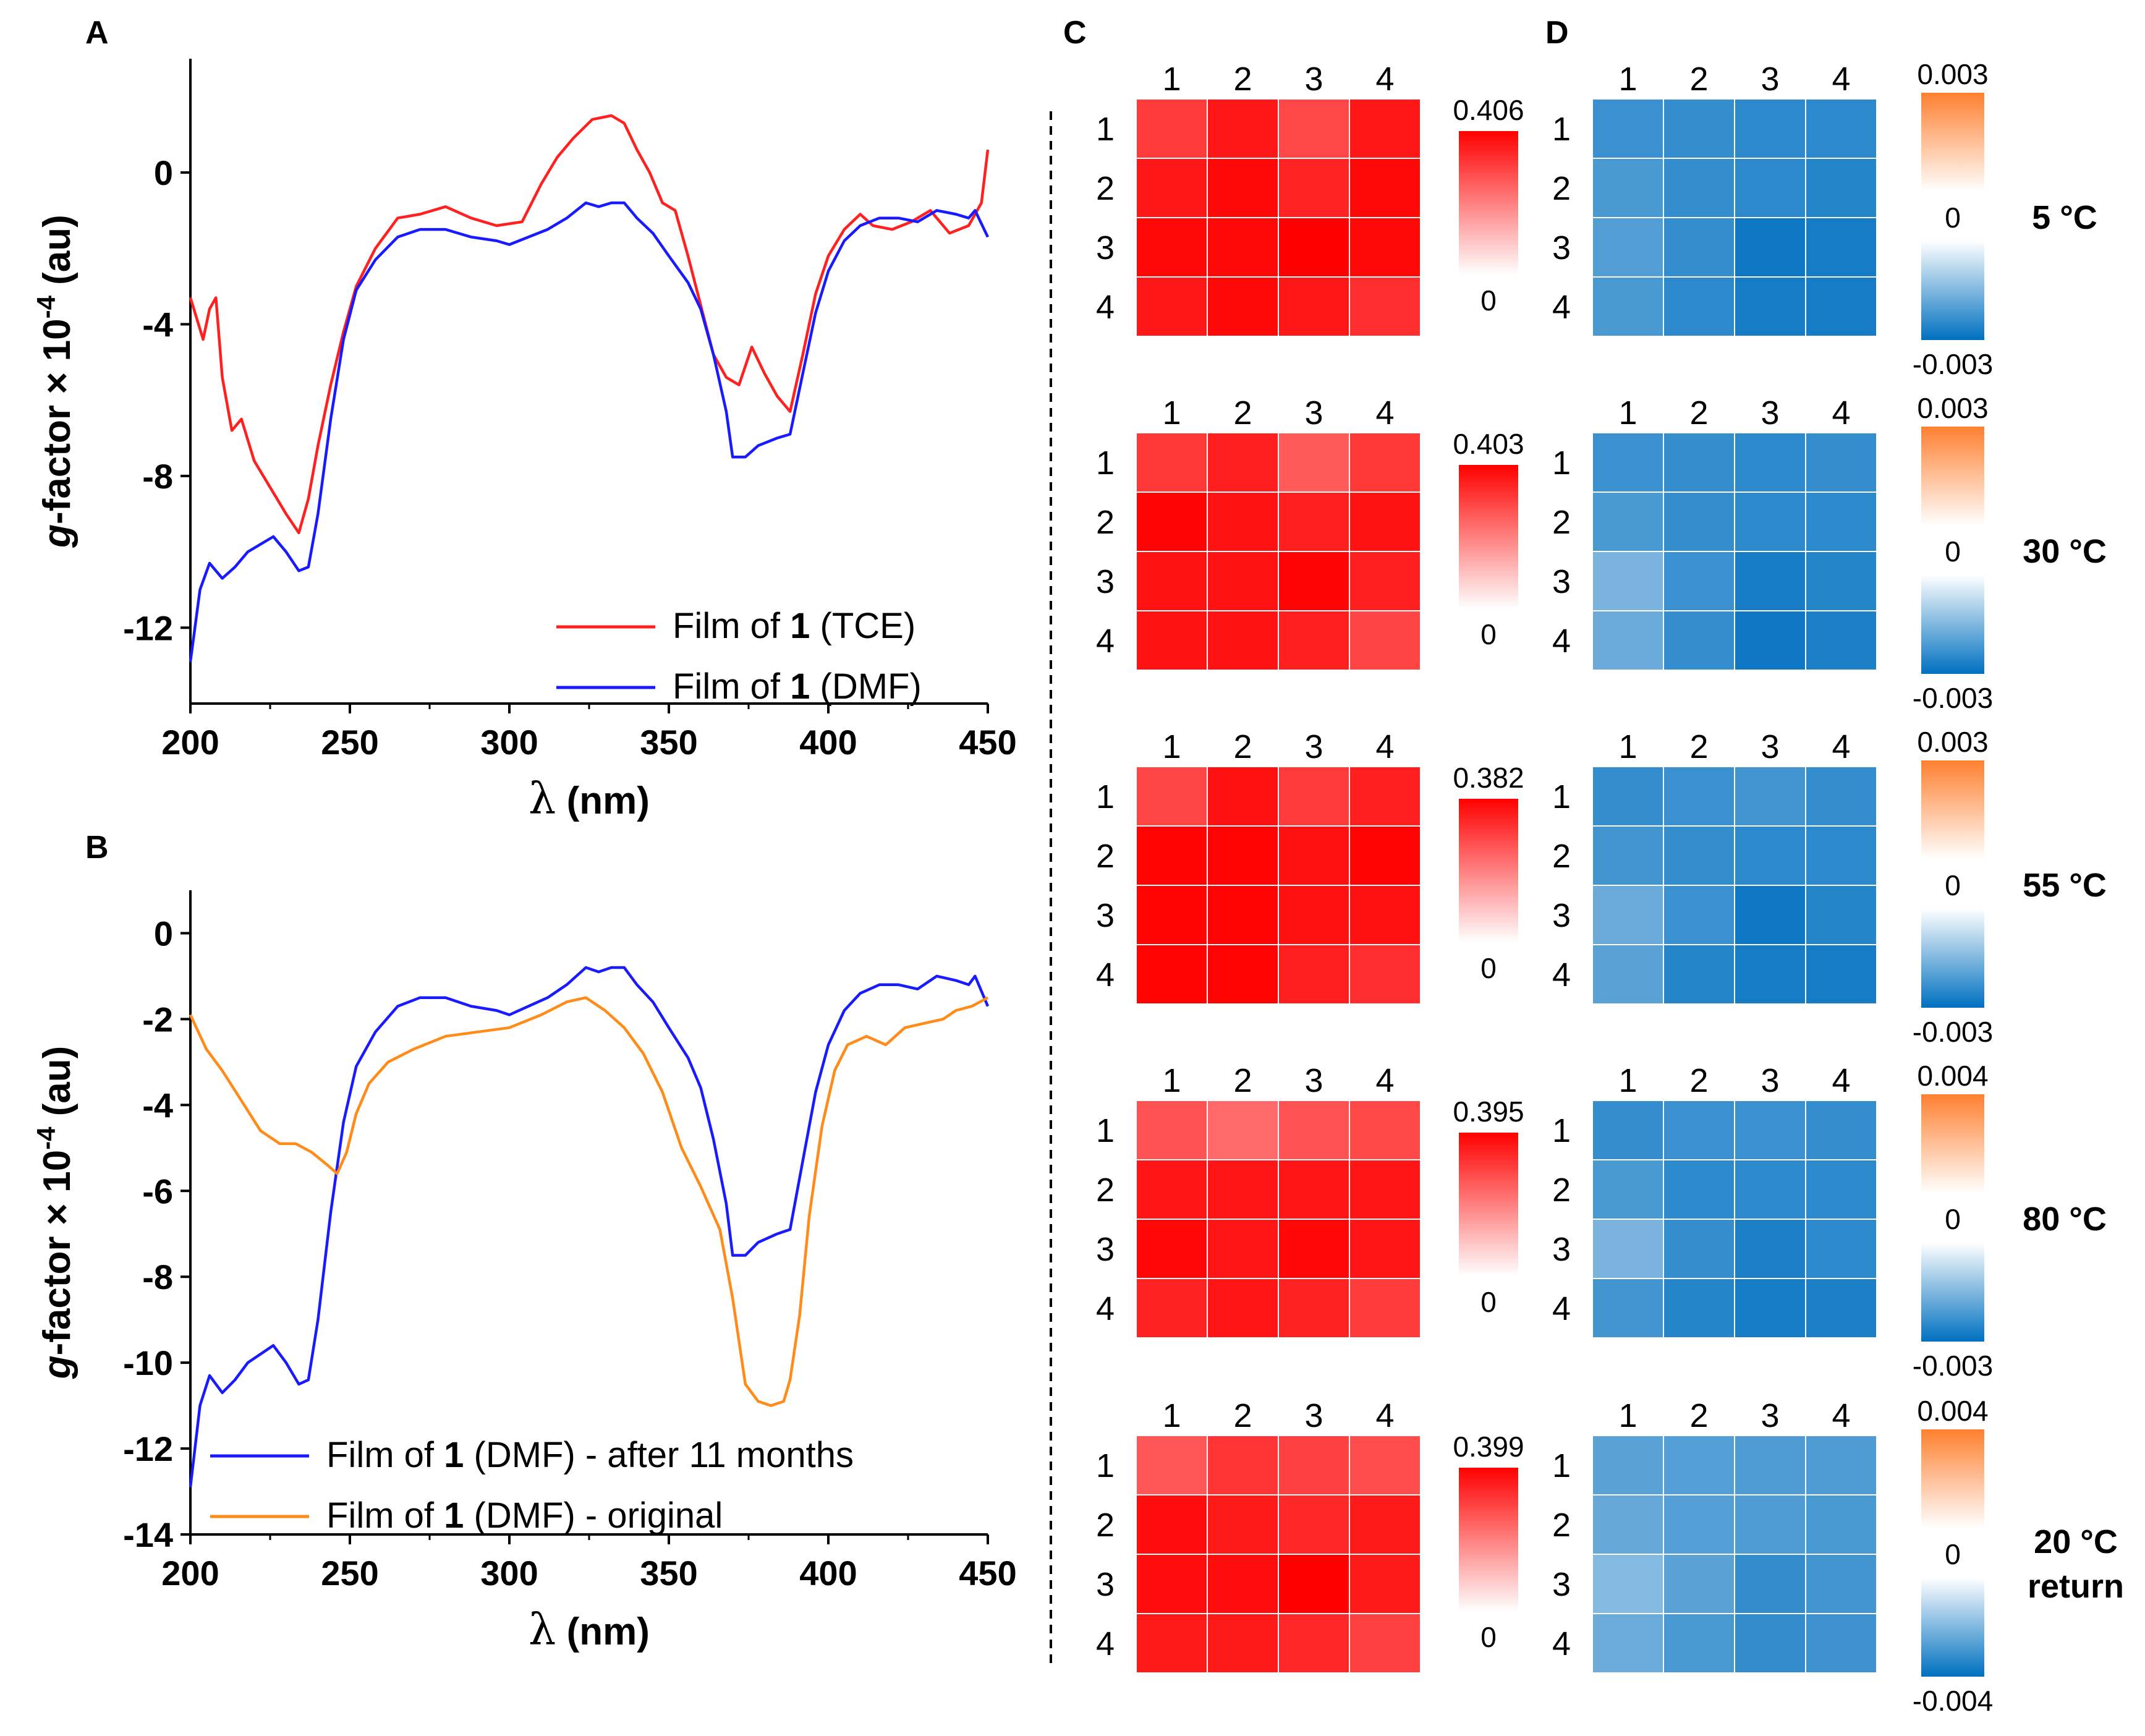  Describe the element at coordinates (1698, 1415) in the screenshot. I see `heatmap-d-5-col-label: 2` at that location.